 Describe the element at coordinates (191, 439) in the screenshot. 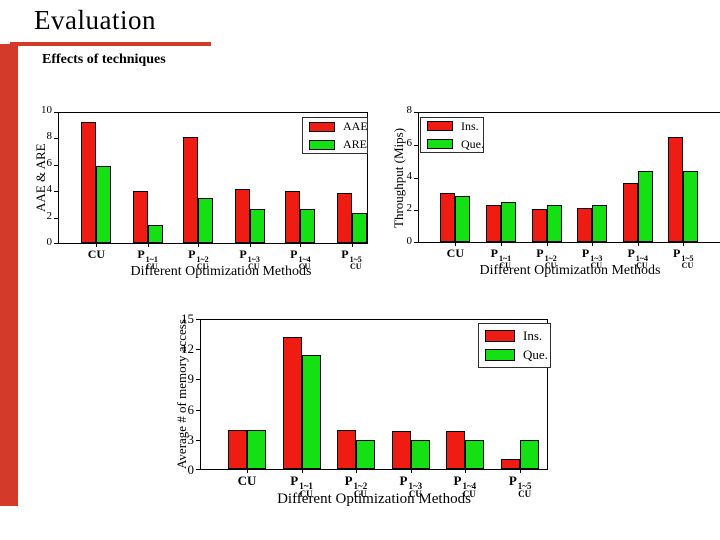

I see `y-tick-label: 3` at that location.